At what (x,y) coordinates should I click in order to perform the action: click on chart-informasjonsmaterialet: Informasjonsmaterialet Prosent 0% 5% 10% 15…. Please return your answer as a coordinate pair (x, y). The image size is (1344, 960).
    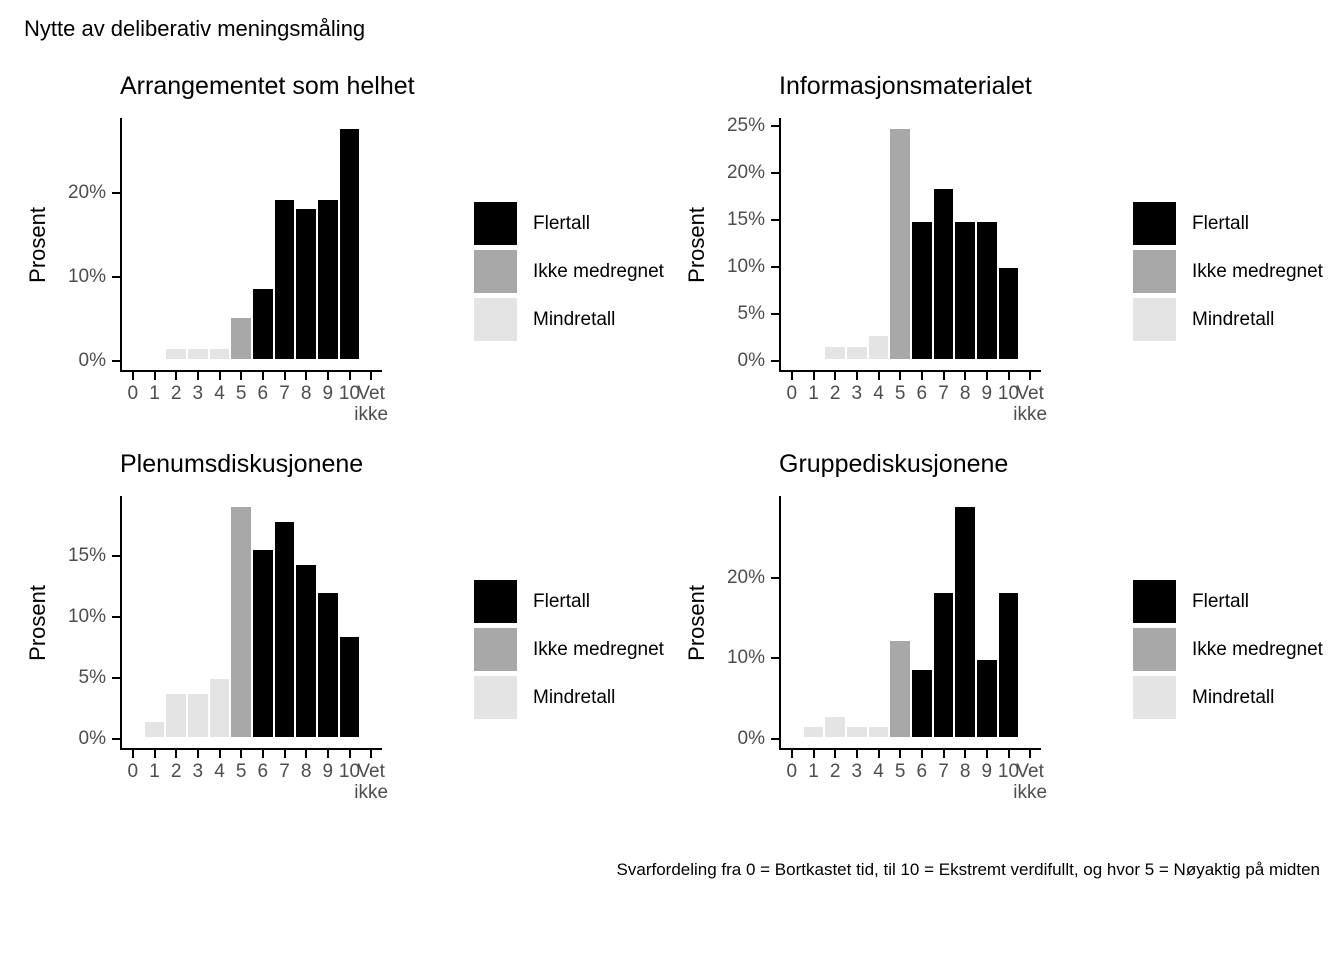
    Looking at the image, I should click on (885, 249).